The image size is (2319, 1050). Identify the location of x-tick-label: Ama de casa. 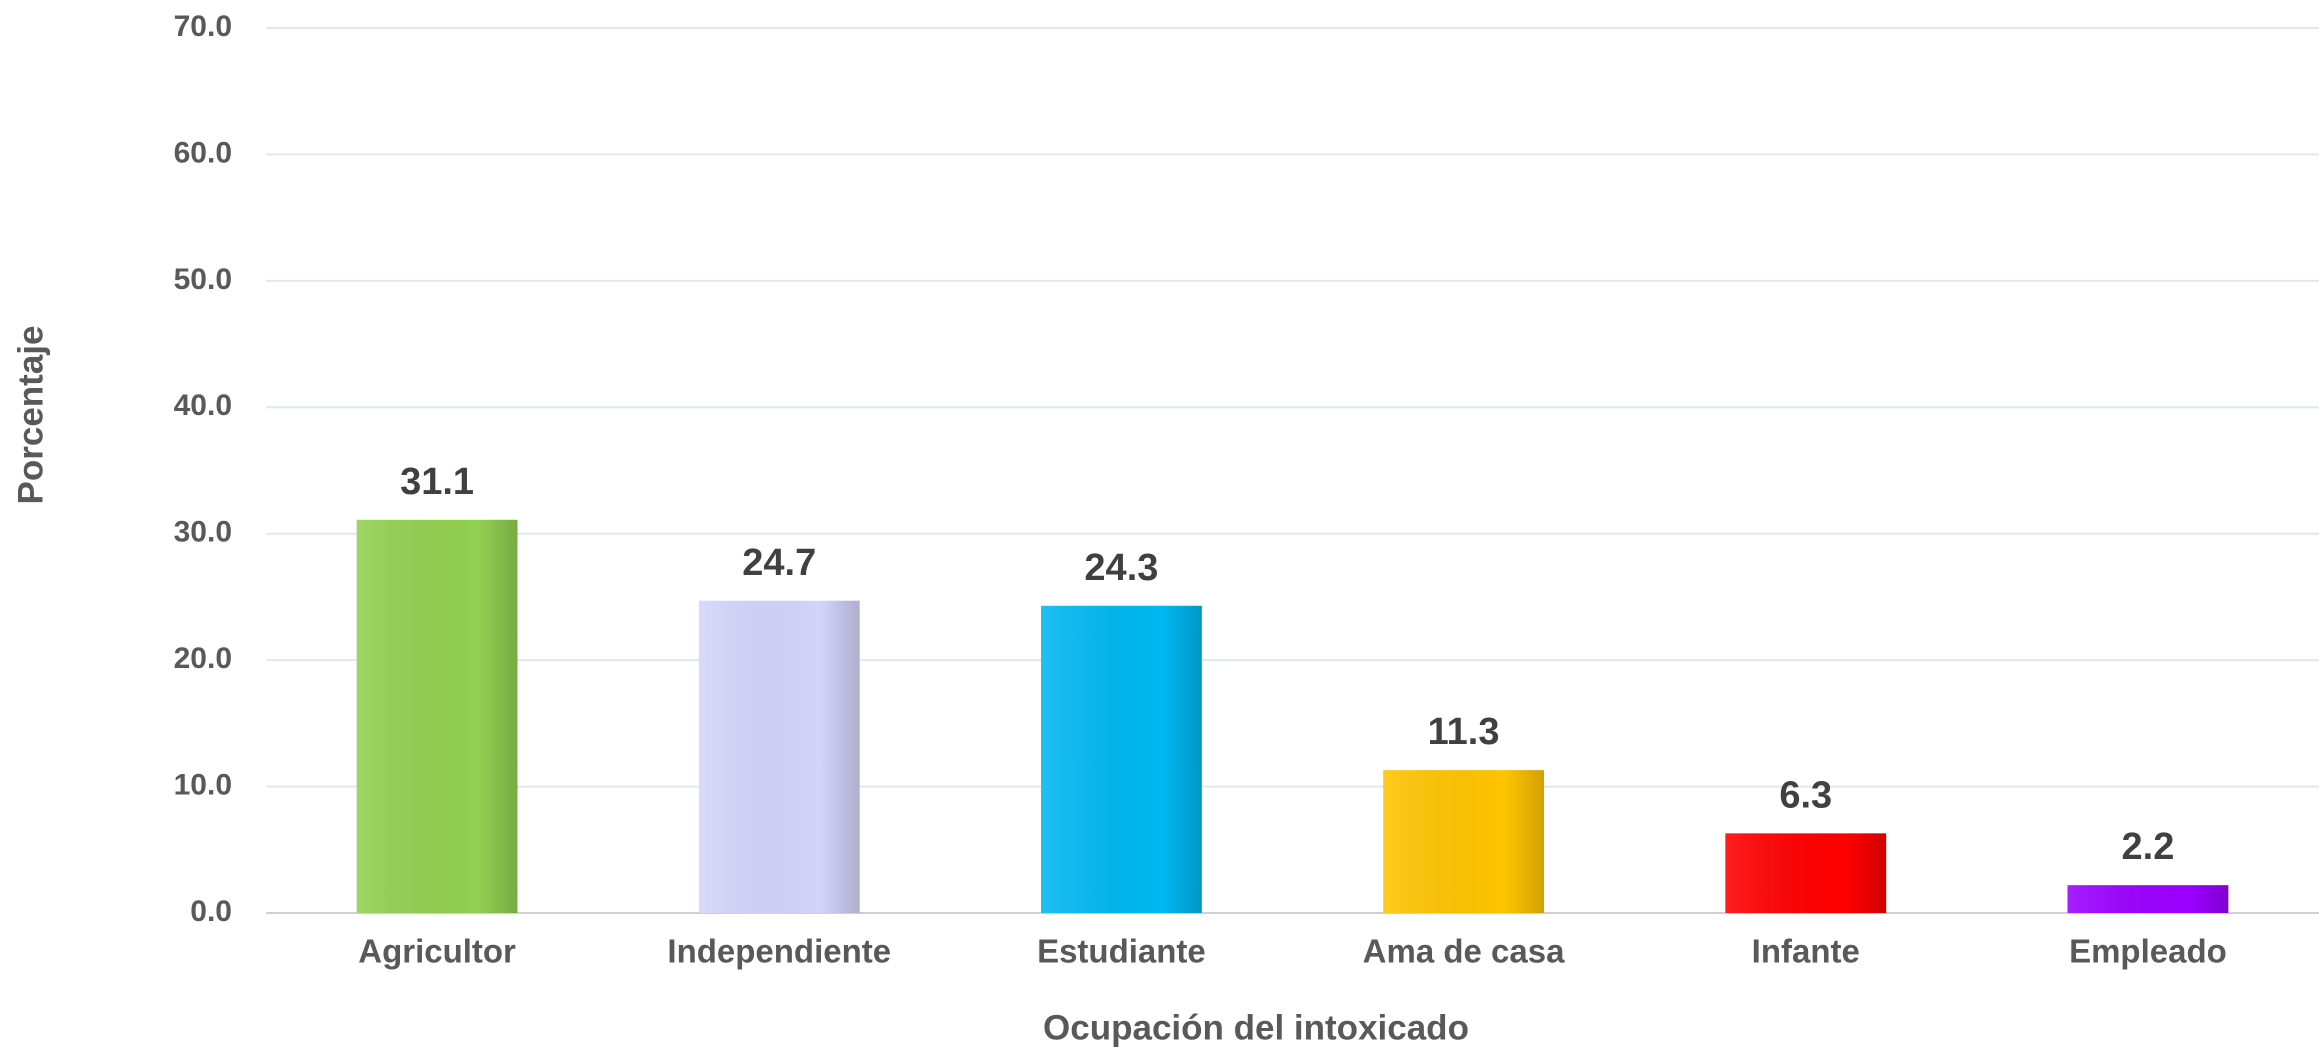
(1464, 951).